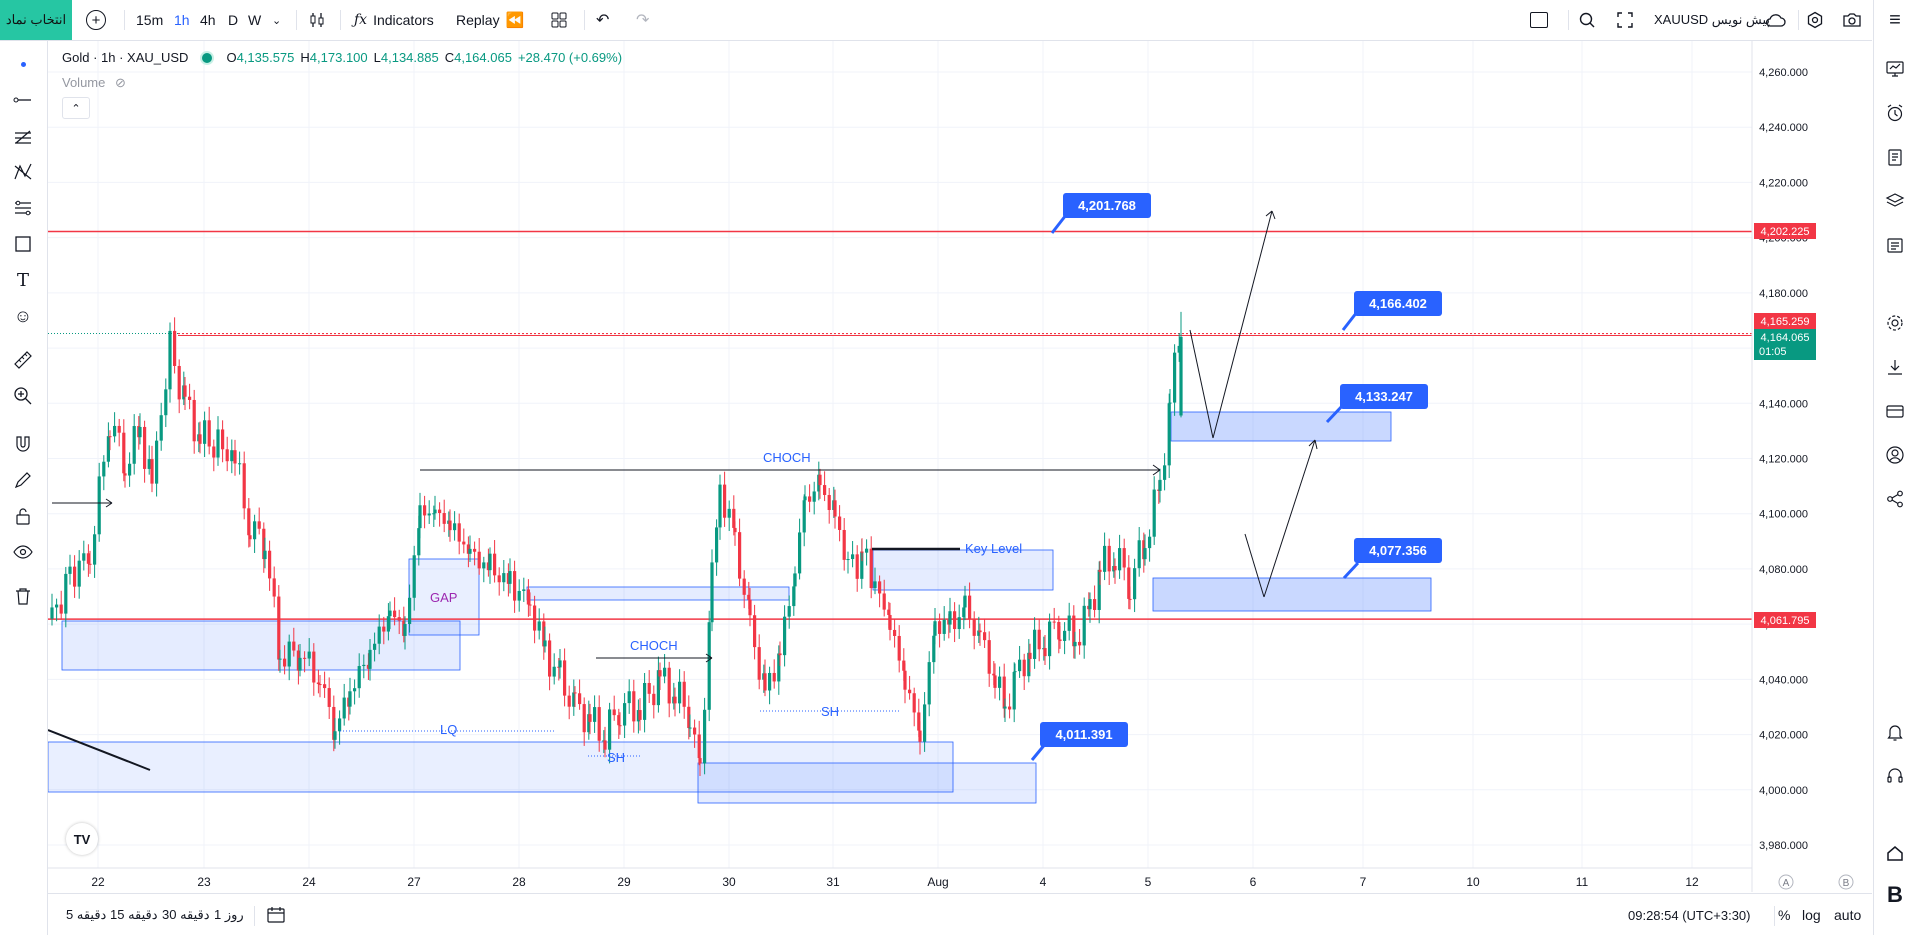 The height and width of the screenshot is (936, 1916). What do you see at coordinates (1895, 732) in the screenshot?
I see `notifications-button` at bounding box center [1895, 732].